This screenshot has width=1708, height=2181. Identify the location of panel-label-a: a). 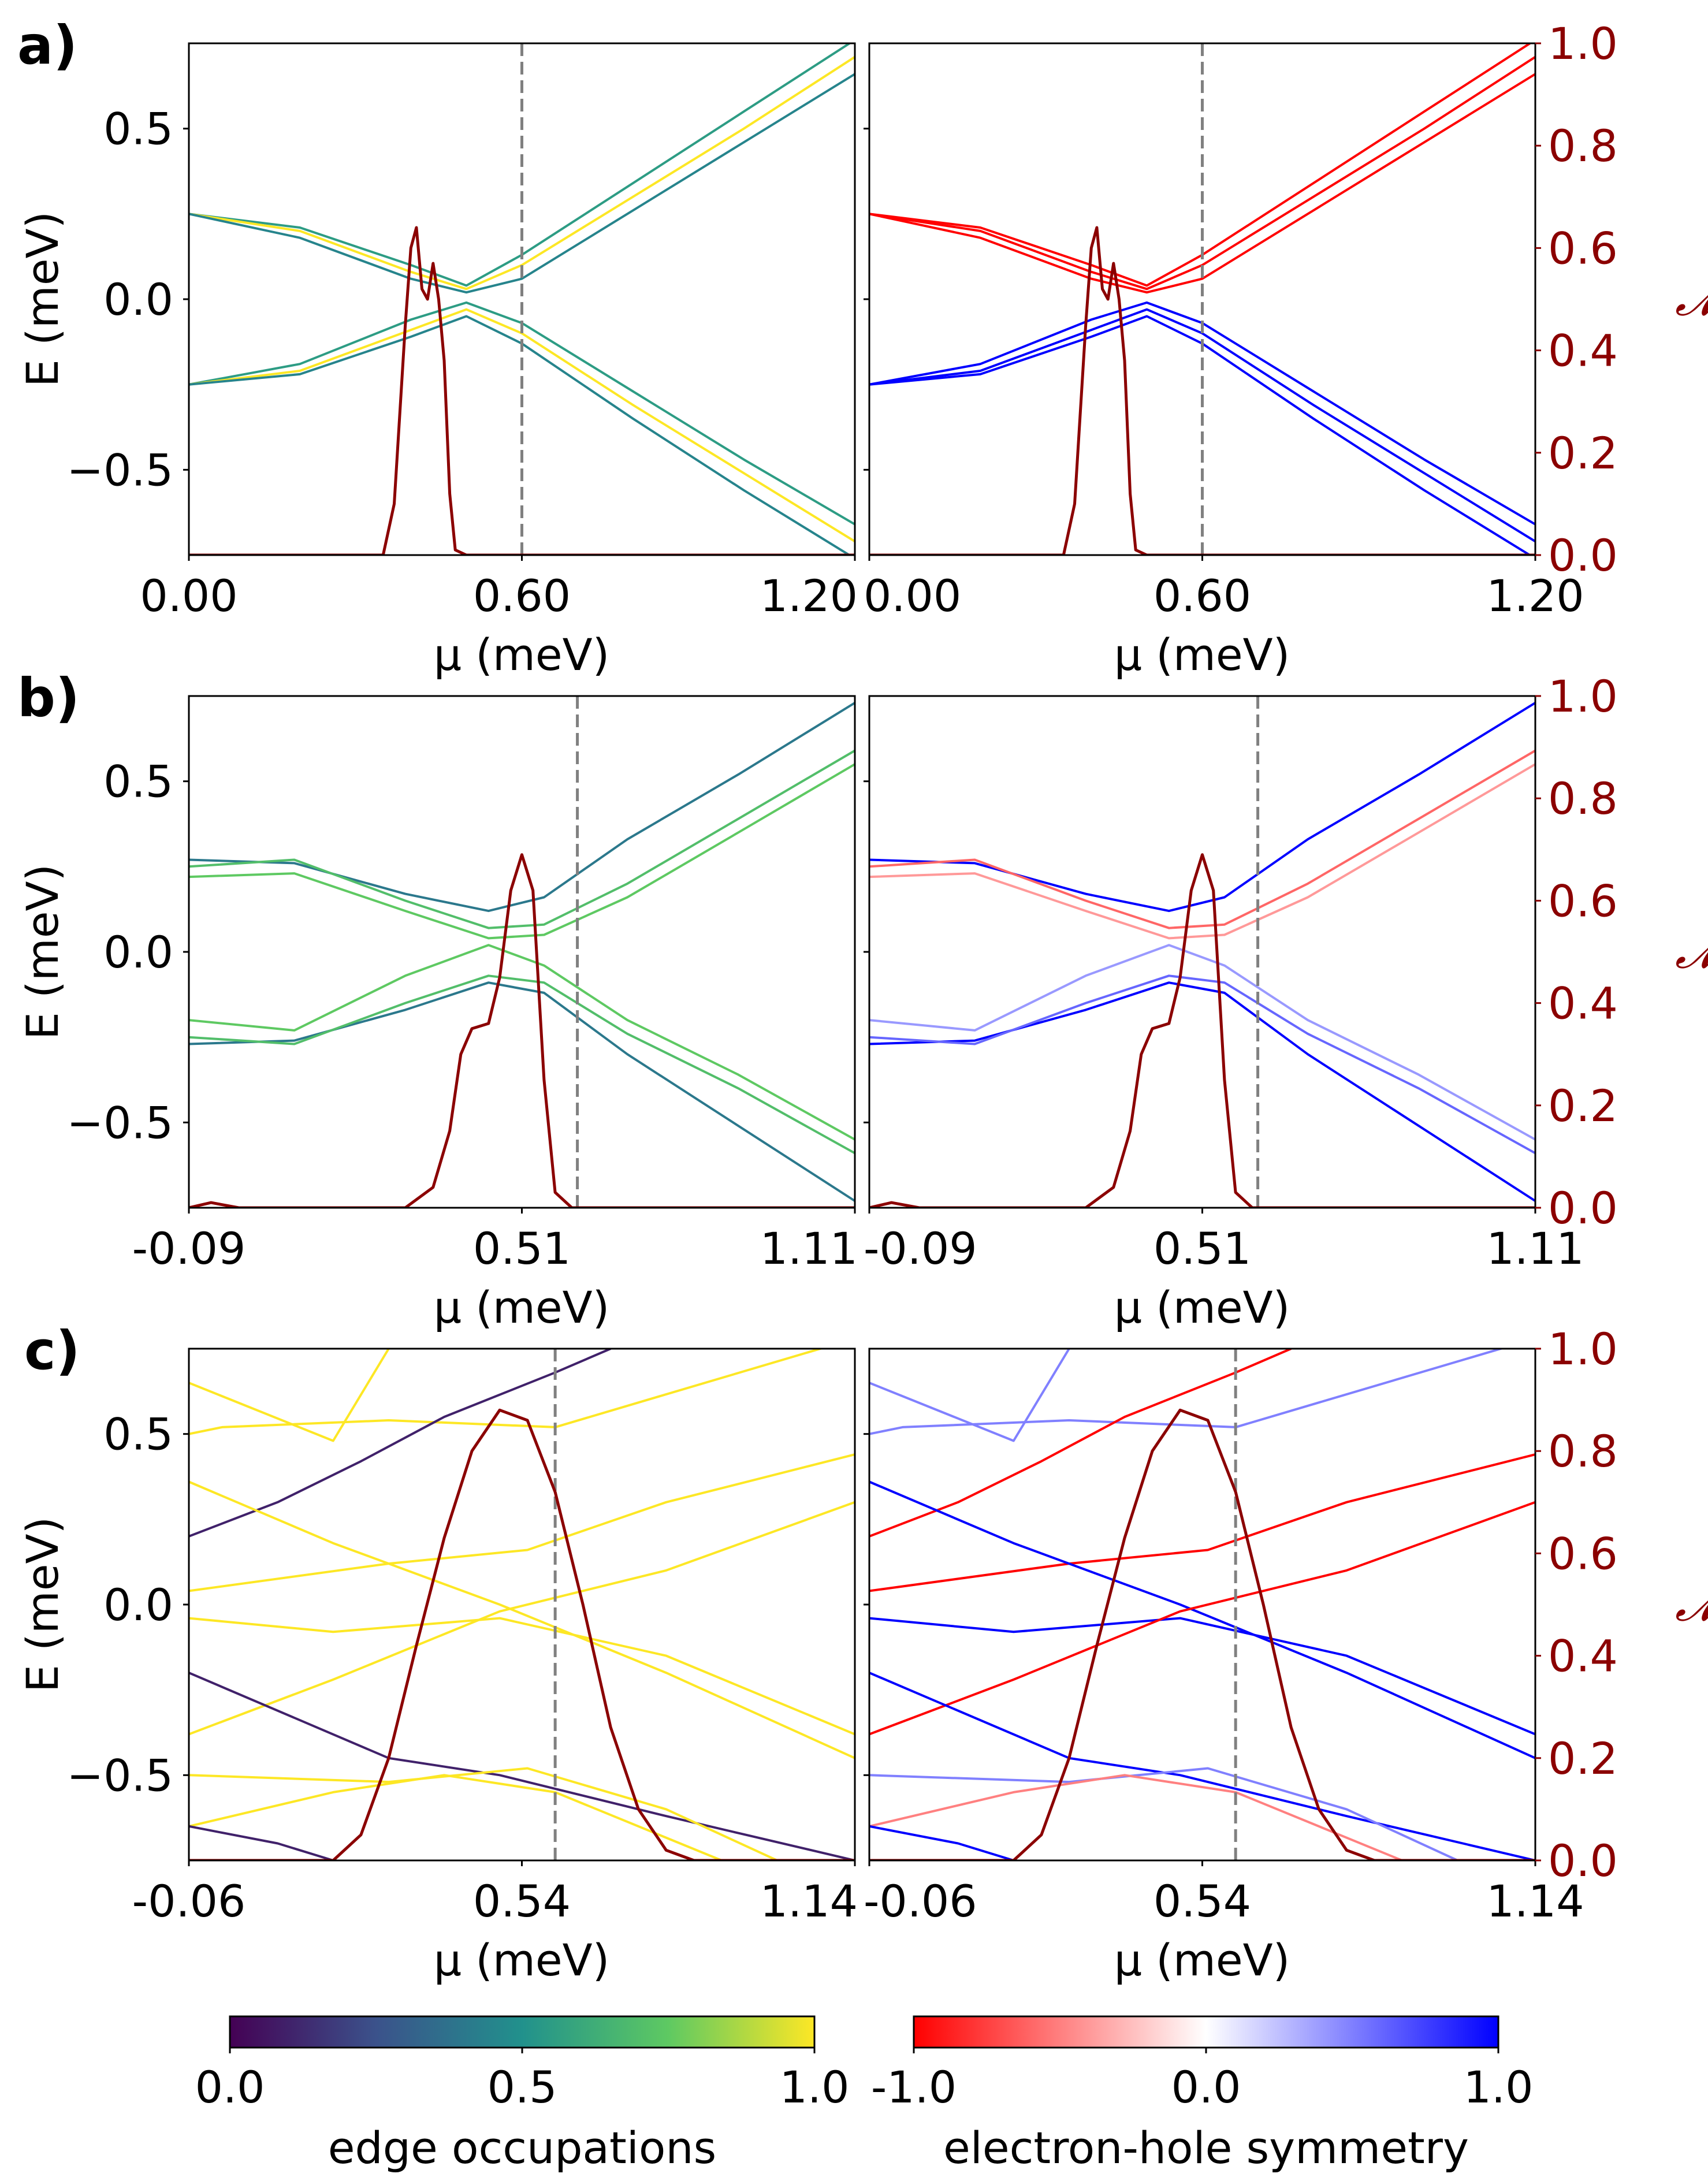
(47, 45).